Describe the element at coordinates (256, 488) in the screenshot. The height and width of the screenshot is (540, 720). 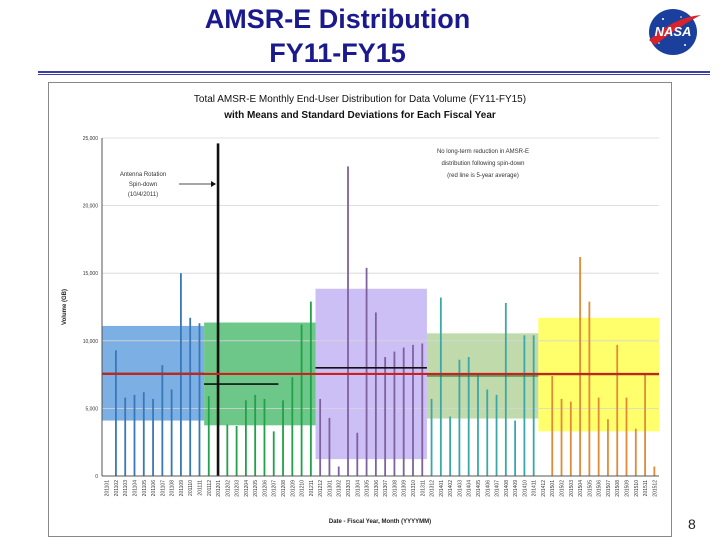
I see `x-tick-label: 201205` at that location.